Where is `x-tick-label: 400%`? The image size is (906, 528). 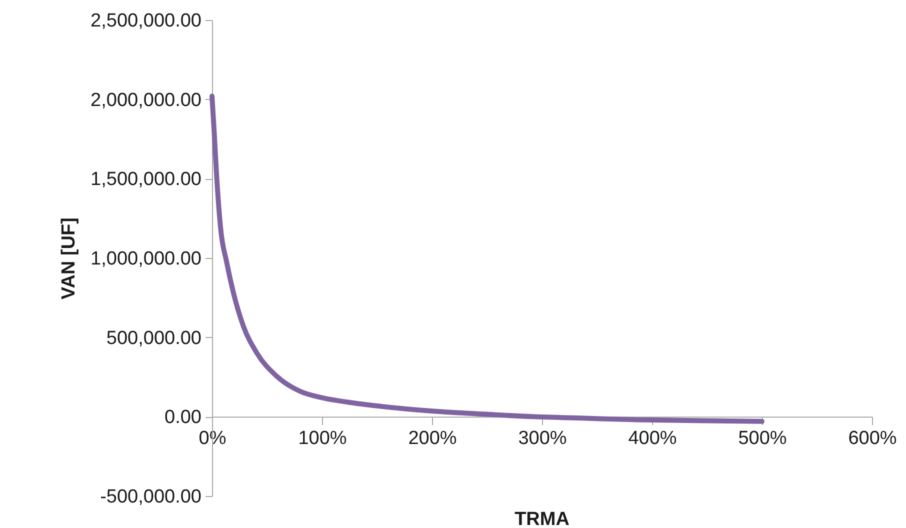 x-tick-label: 400% is located at coordinates (652, 439).